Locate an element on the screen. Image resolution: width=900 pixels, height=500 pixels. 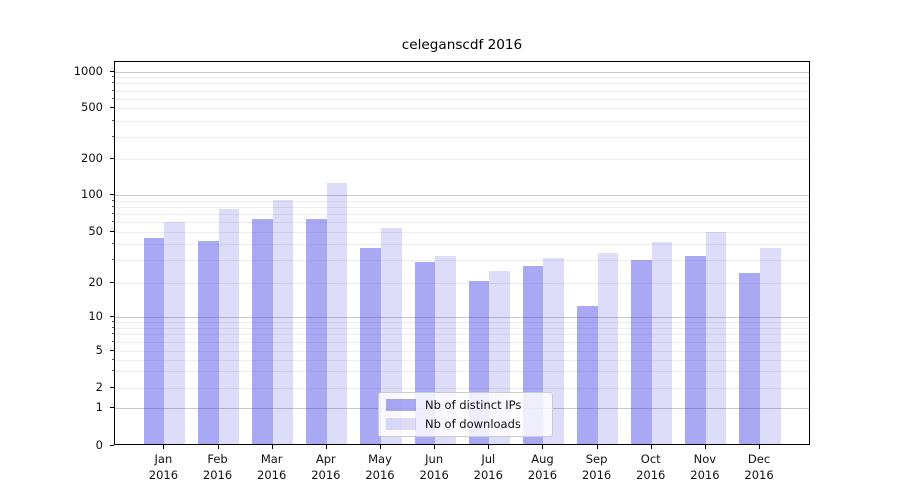
x-tick-year-oct: 2016 is located at coordinates (651, 475).